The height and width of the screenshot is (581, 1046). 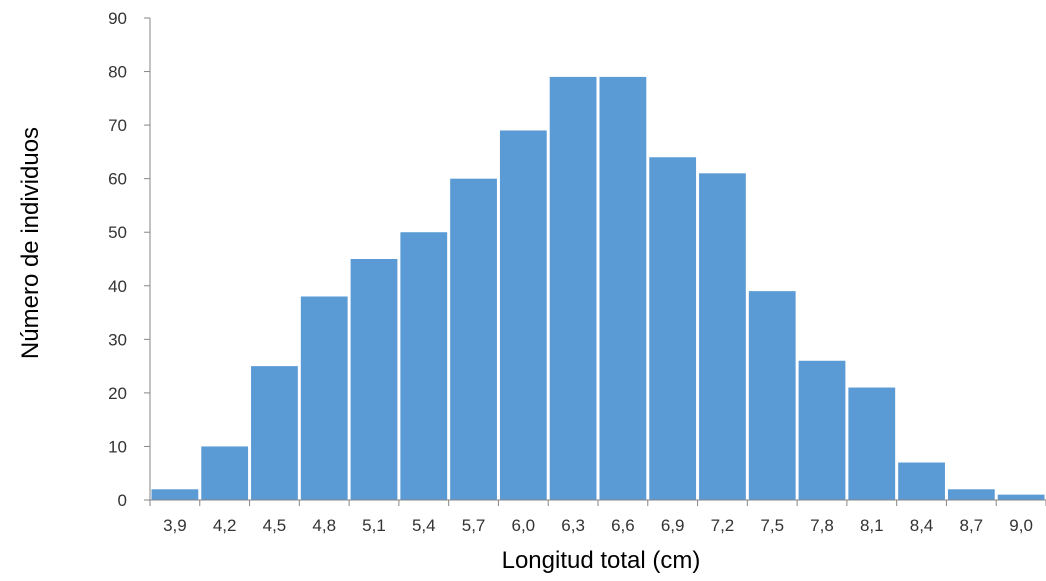 I want to click on x-tick-label: 7,2, so click(x=723, y=525).